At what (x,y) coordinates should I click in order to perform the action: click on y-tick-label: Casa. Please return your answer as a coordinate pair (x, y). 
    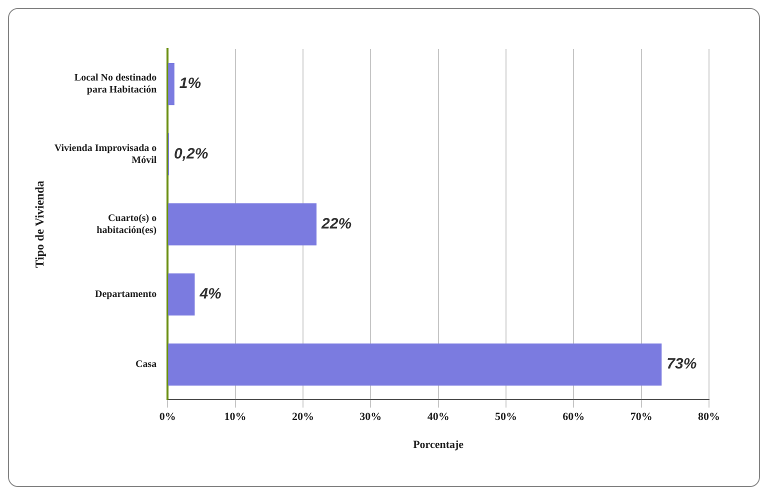
    Looking at the image, I should click on (146, 364).